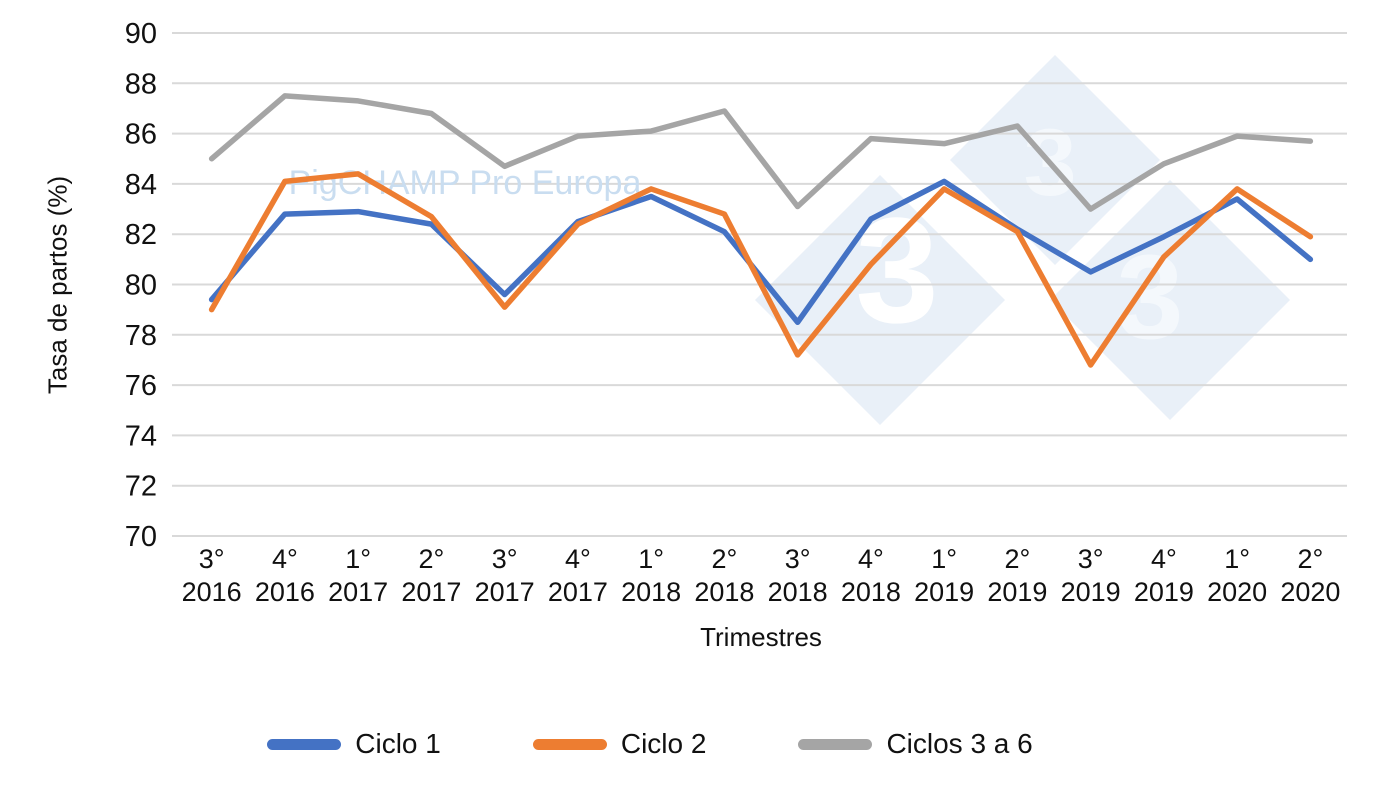  What do you see at coordinates (663, 743) in the screenshot?
I see `legend-label-ciclo-2: Ciclo 2` at bounding box center [663, 743].